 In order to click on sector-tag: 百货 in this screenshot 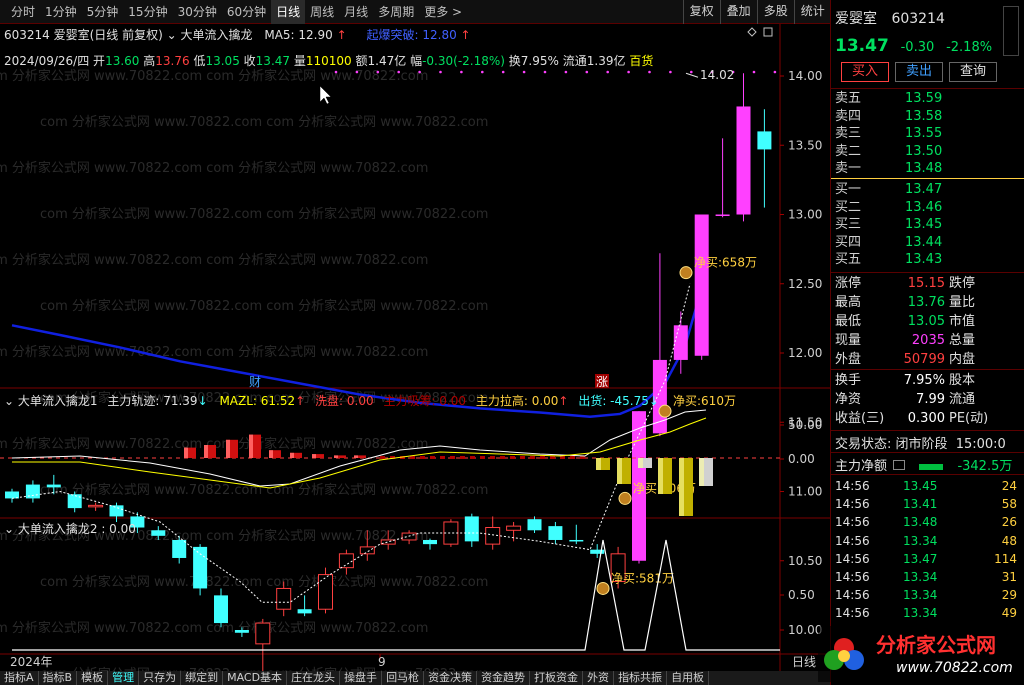, I will do `click(641, 61)`.